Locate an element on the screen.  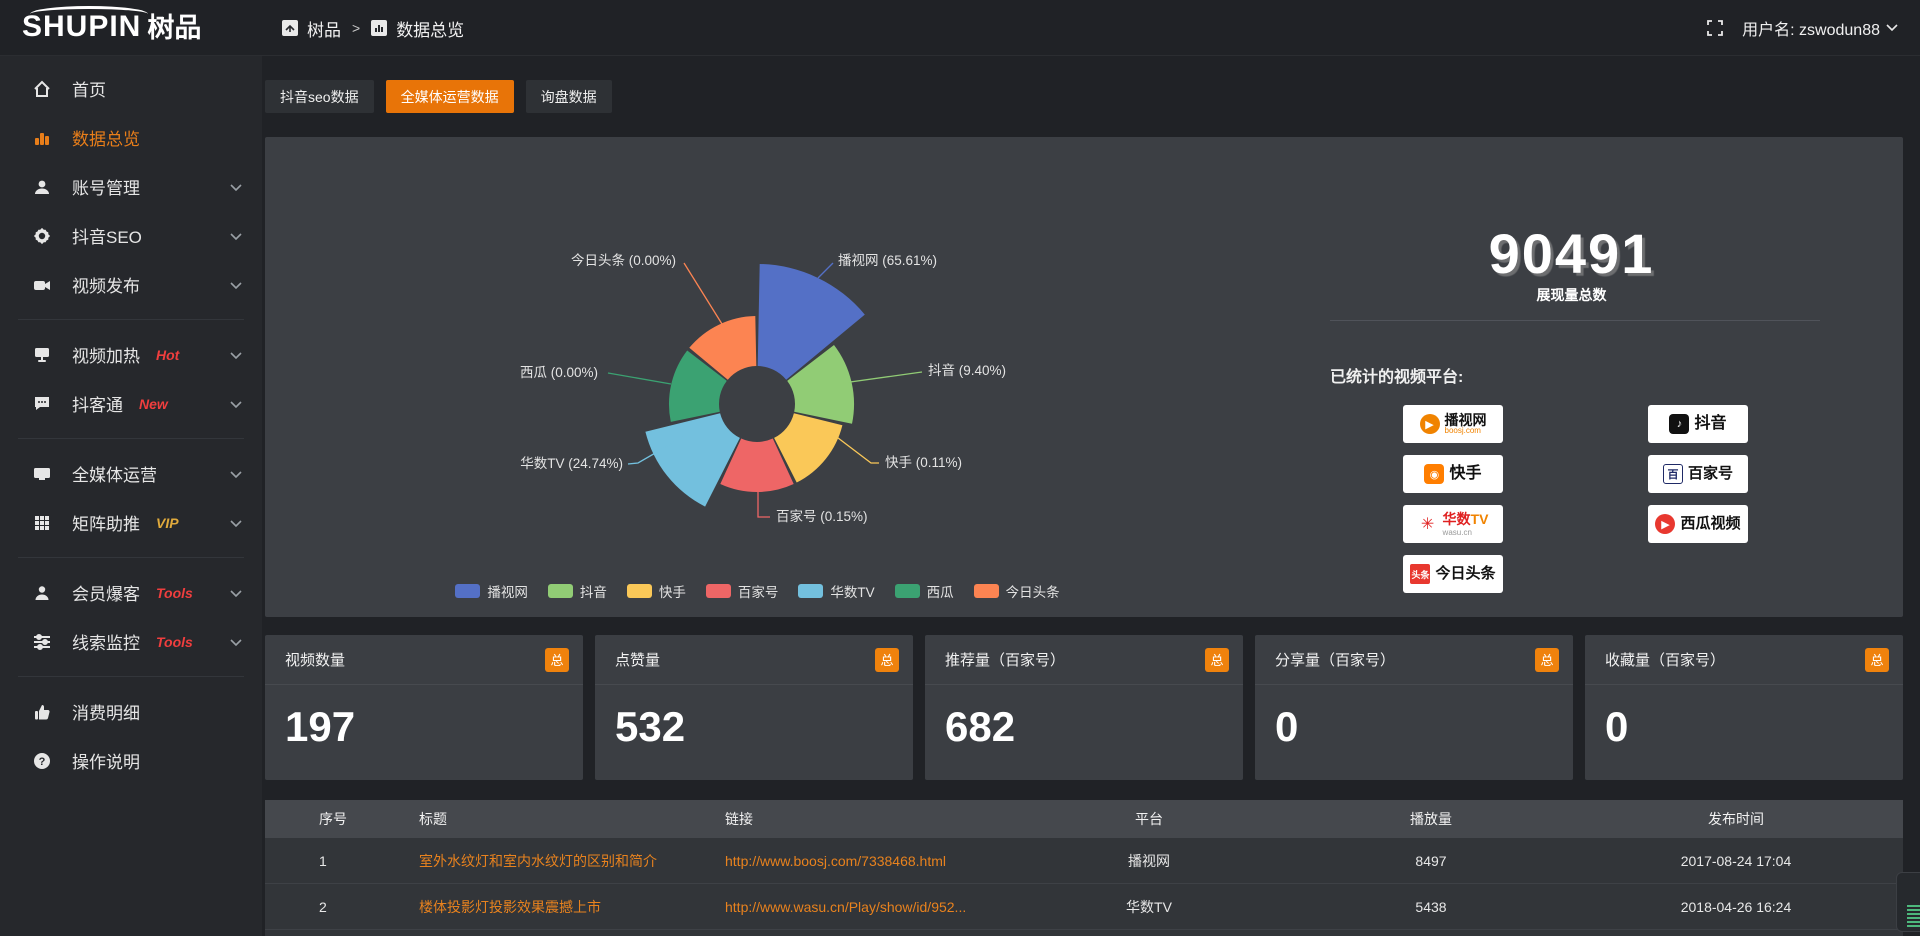
pie-label-华数TV: 华数TV (24.74%) is located at coordinates (571, 463).